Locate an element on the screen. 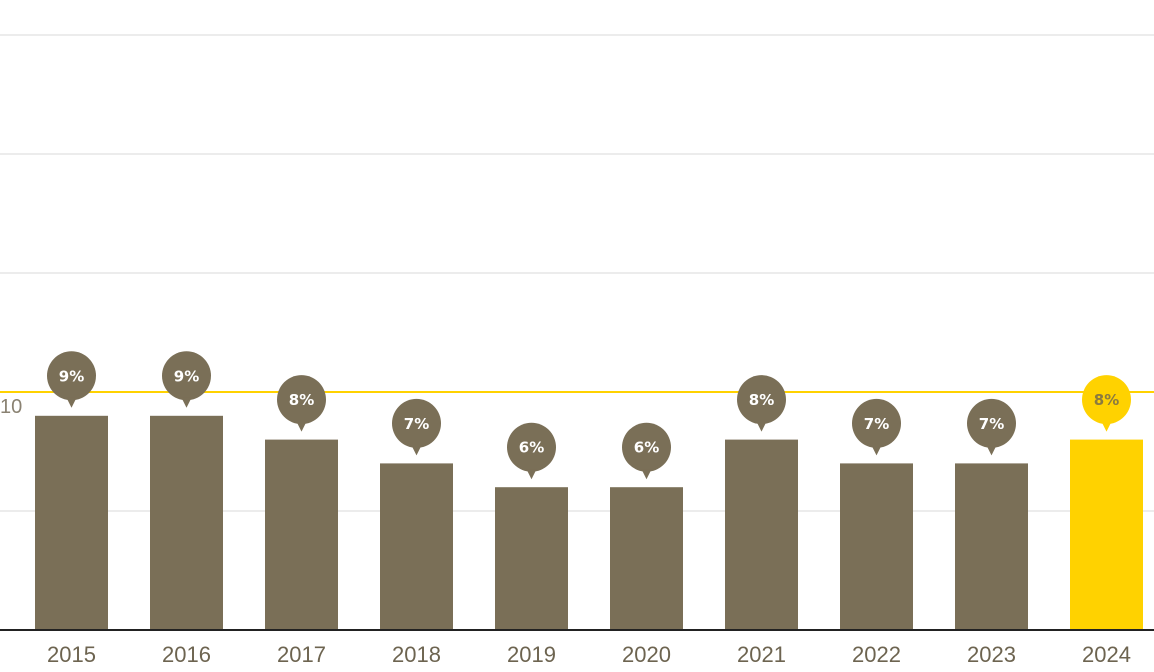 The image size is (1154, 672). bar-2017 is located at coordinates (301, 534).